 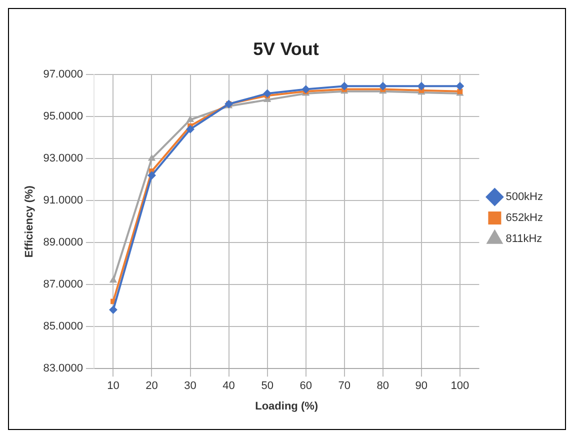 I want to click on x-tick-label: 70, so click(x=344, y=386).